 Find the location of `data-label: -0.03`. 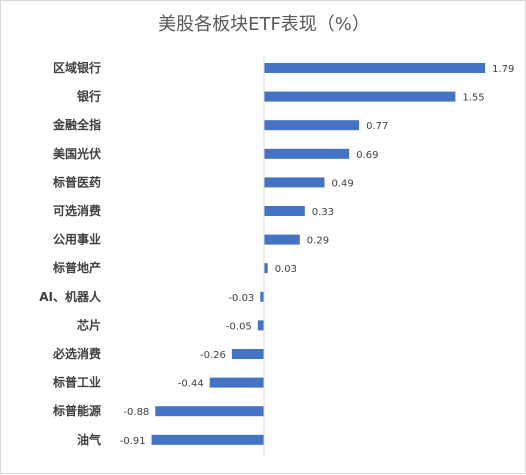

data-label: -0.03 is located at coordinates (241, 298).